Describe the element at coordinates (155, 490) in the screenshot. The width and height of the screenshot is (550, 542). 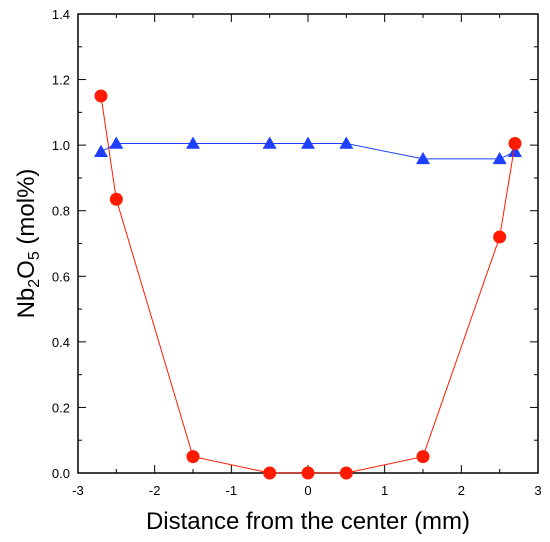
I see `x-tick-label: -2` at that location.